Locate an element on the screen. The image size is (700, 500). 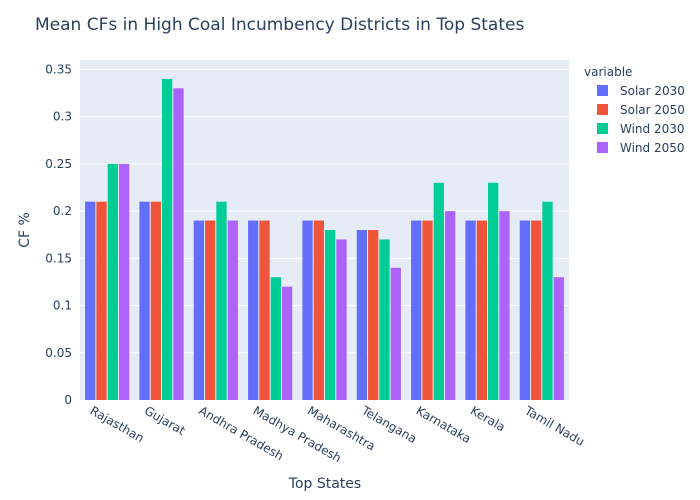
bar-wind-2030-karnataka is located at coordinates (438, 291).